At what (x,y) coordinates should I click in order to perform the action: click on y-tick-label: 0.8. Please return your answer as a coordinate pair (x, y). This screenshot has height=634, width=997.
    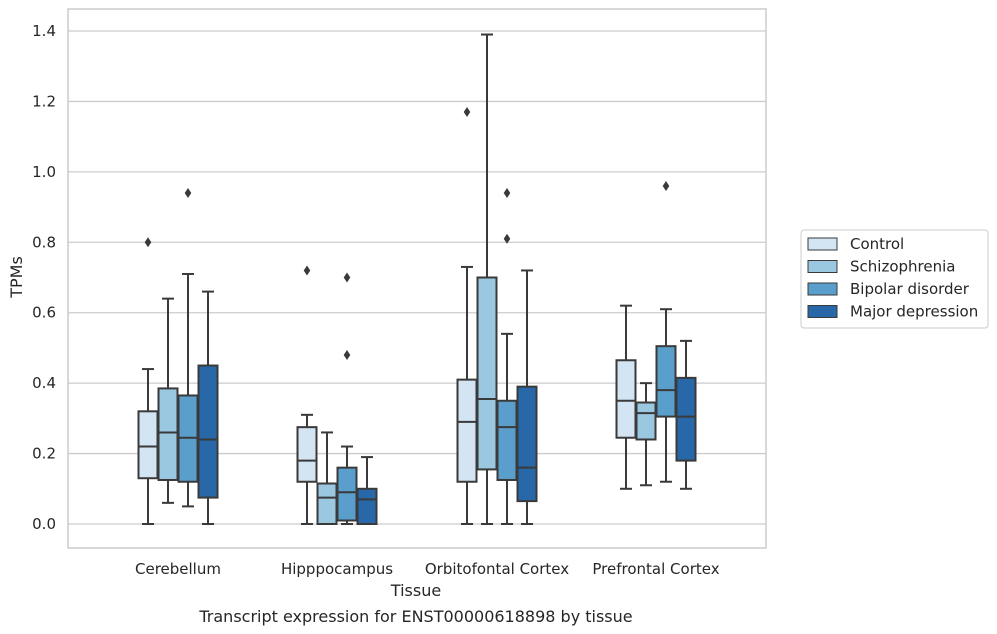
    Looking at the image, I should click on (44, 242).